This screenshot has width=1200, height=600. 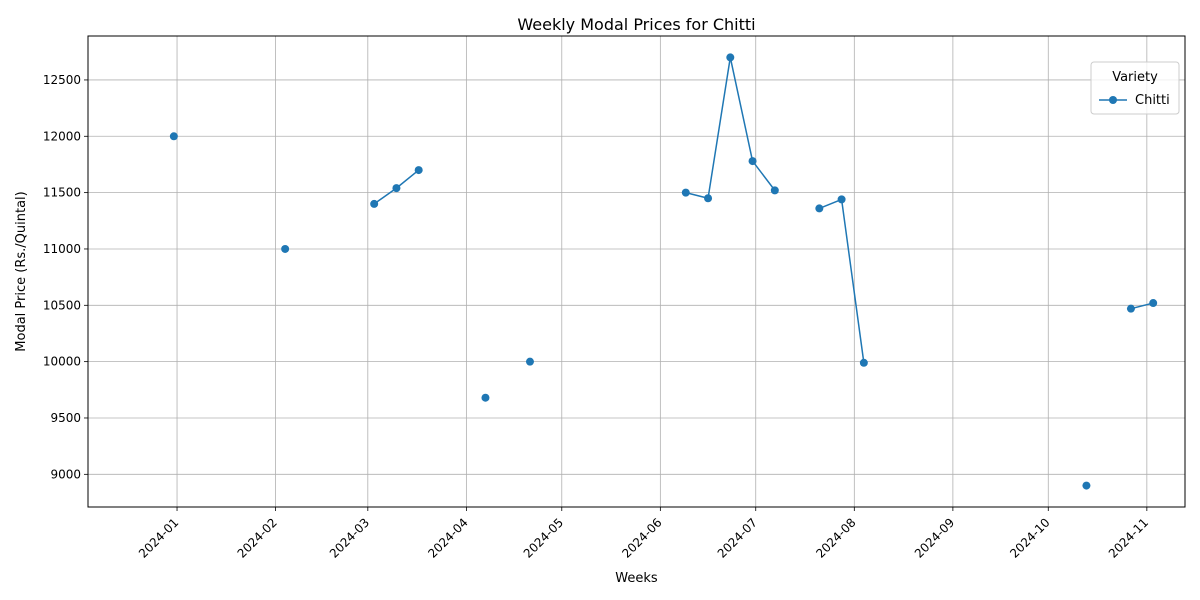 What do you see at coordinates (62, 249) in the screenshot?
I see `y-tick-label: 11000` at bounding box center [62, 249].